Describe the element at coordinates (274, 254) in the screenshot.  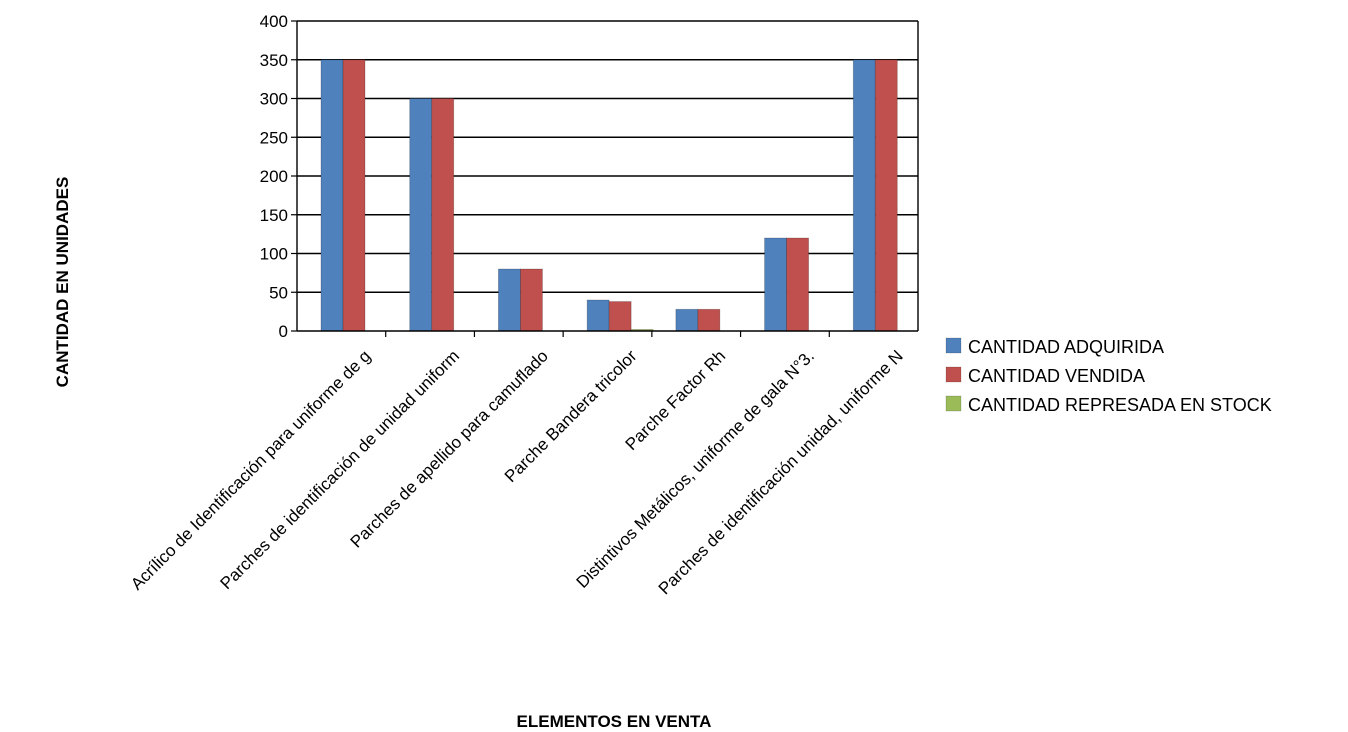
I see `y-tick-label: 100` at that location.